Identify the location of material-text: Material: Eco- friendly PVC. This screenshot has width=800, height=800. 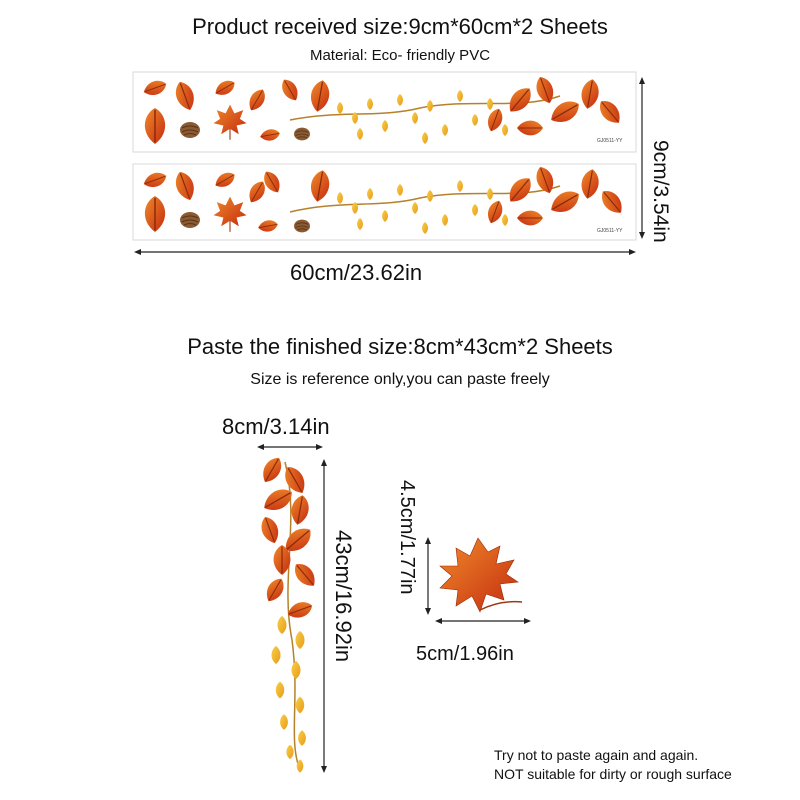
(400, 55).